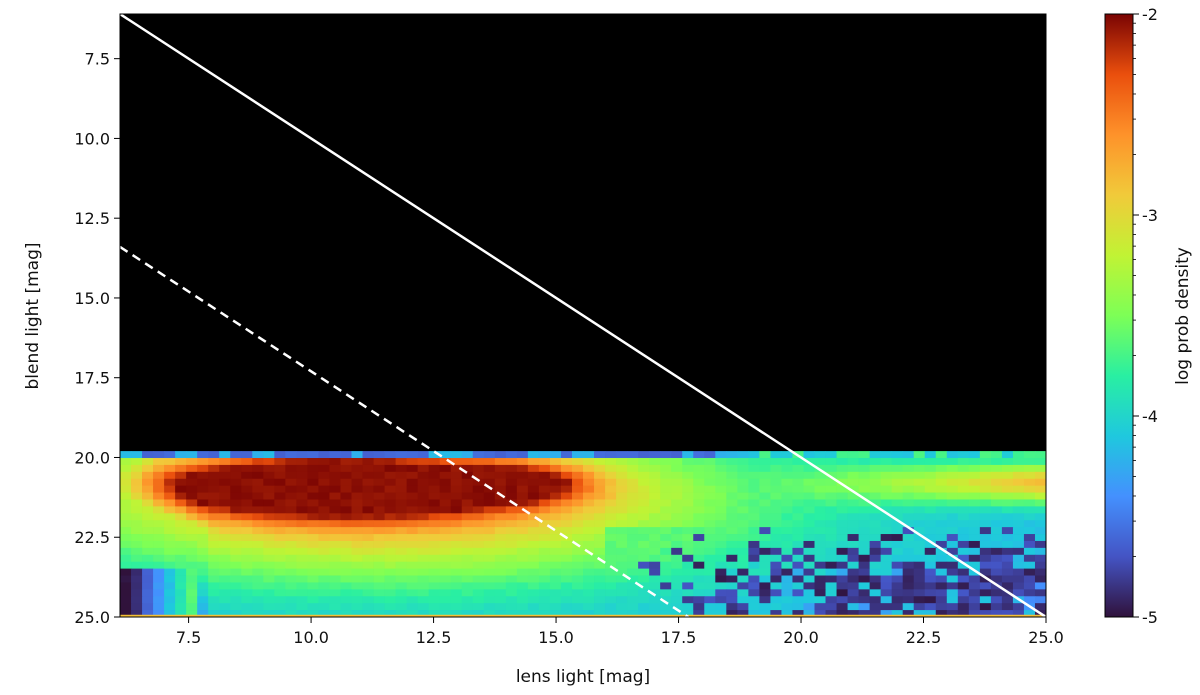 The width and height of the screenshot is (1200, 695). Describe the element at coordinates (1183, 316) in the screenshot. I see `colorbar-label: log prob density` at that location.